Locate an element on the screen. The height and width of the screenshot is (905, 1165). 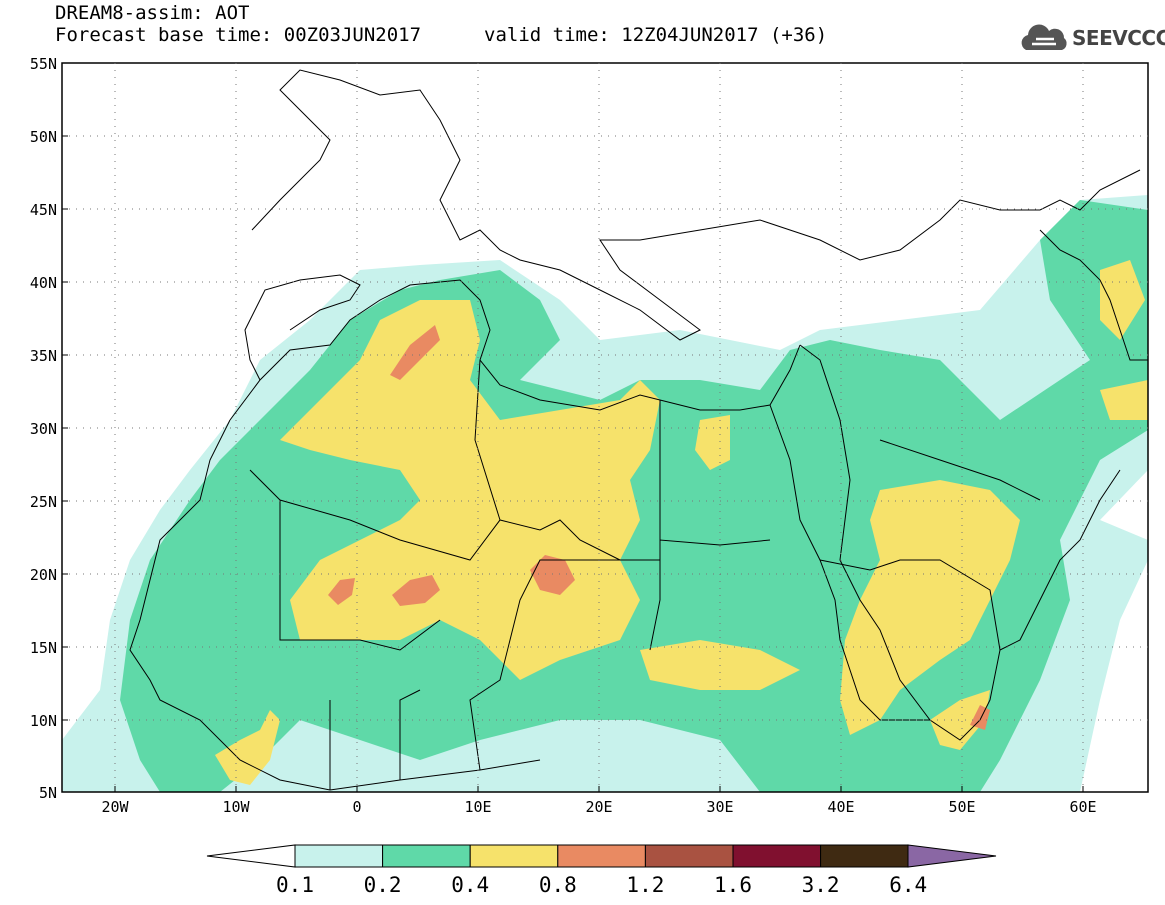
cloud-icon is located at coordinates (1044, 37).